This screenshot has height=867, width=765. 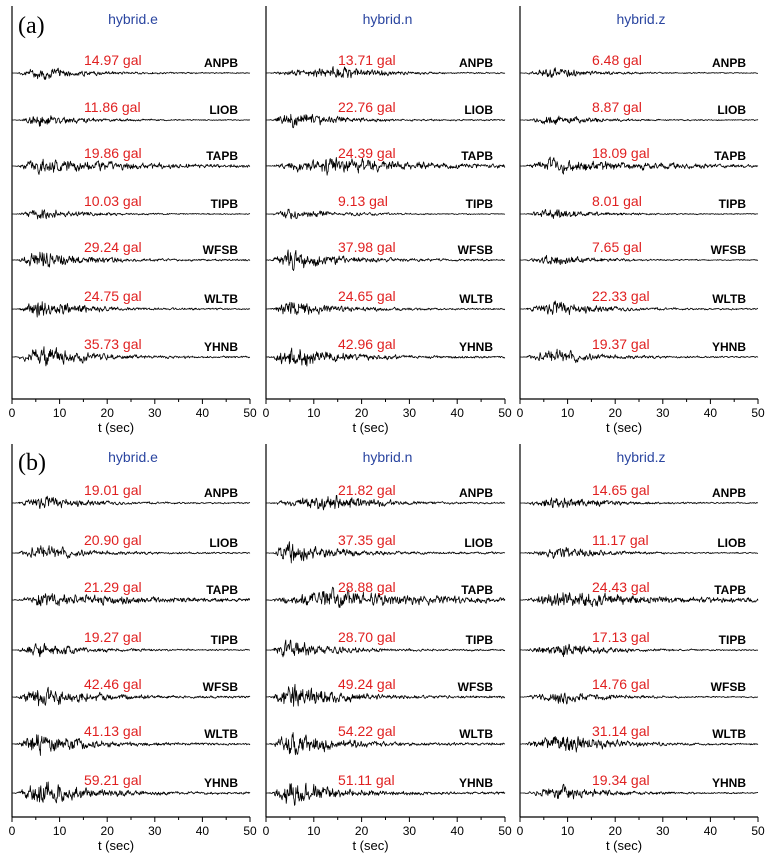 I want to click on pga-label: 35.73 gal, so click(x=113, y=344).